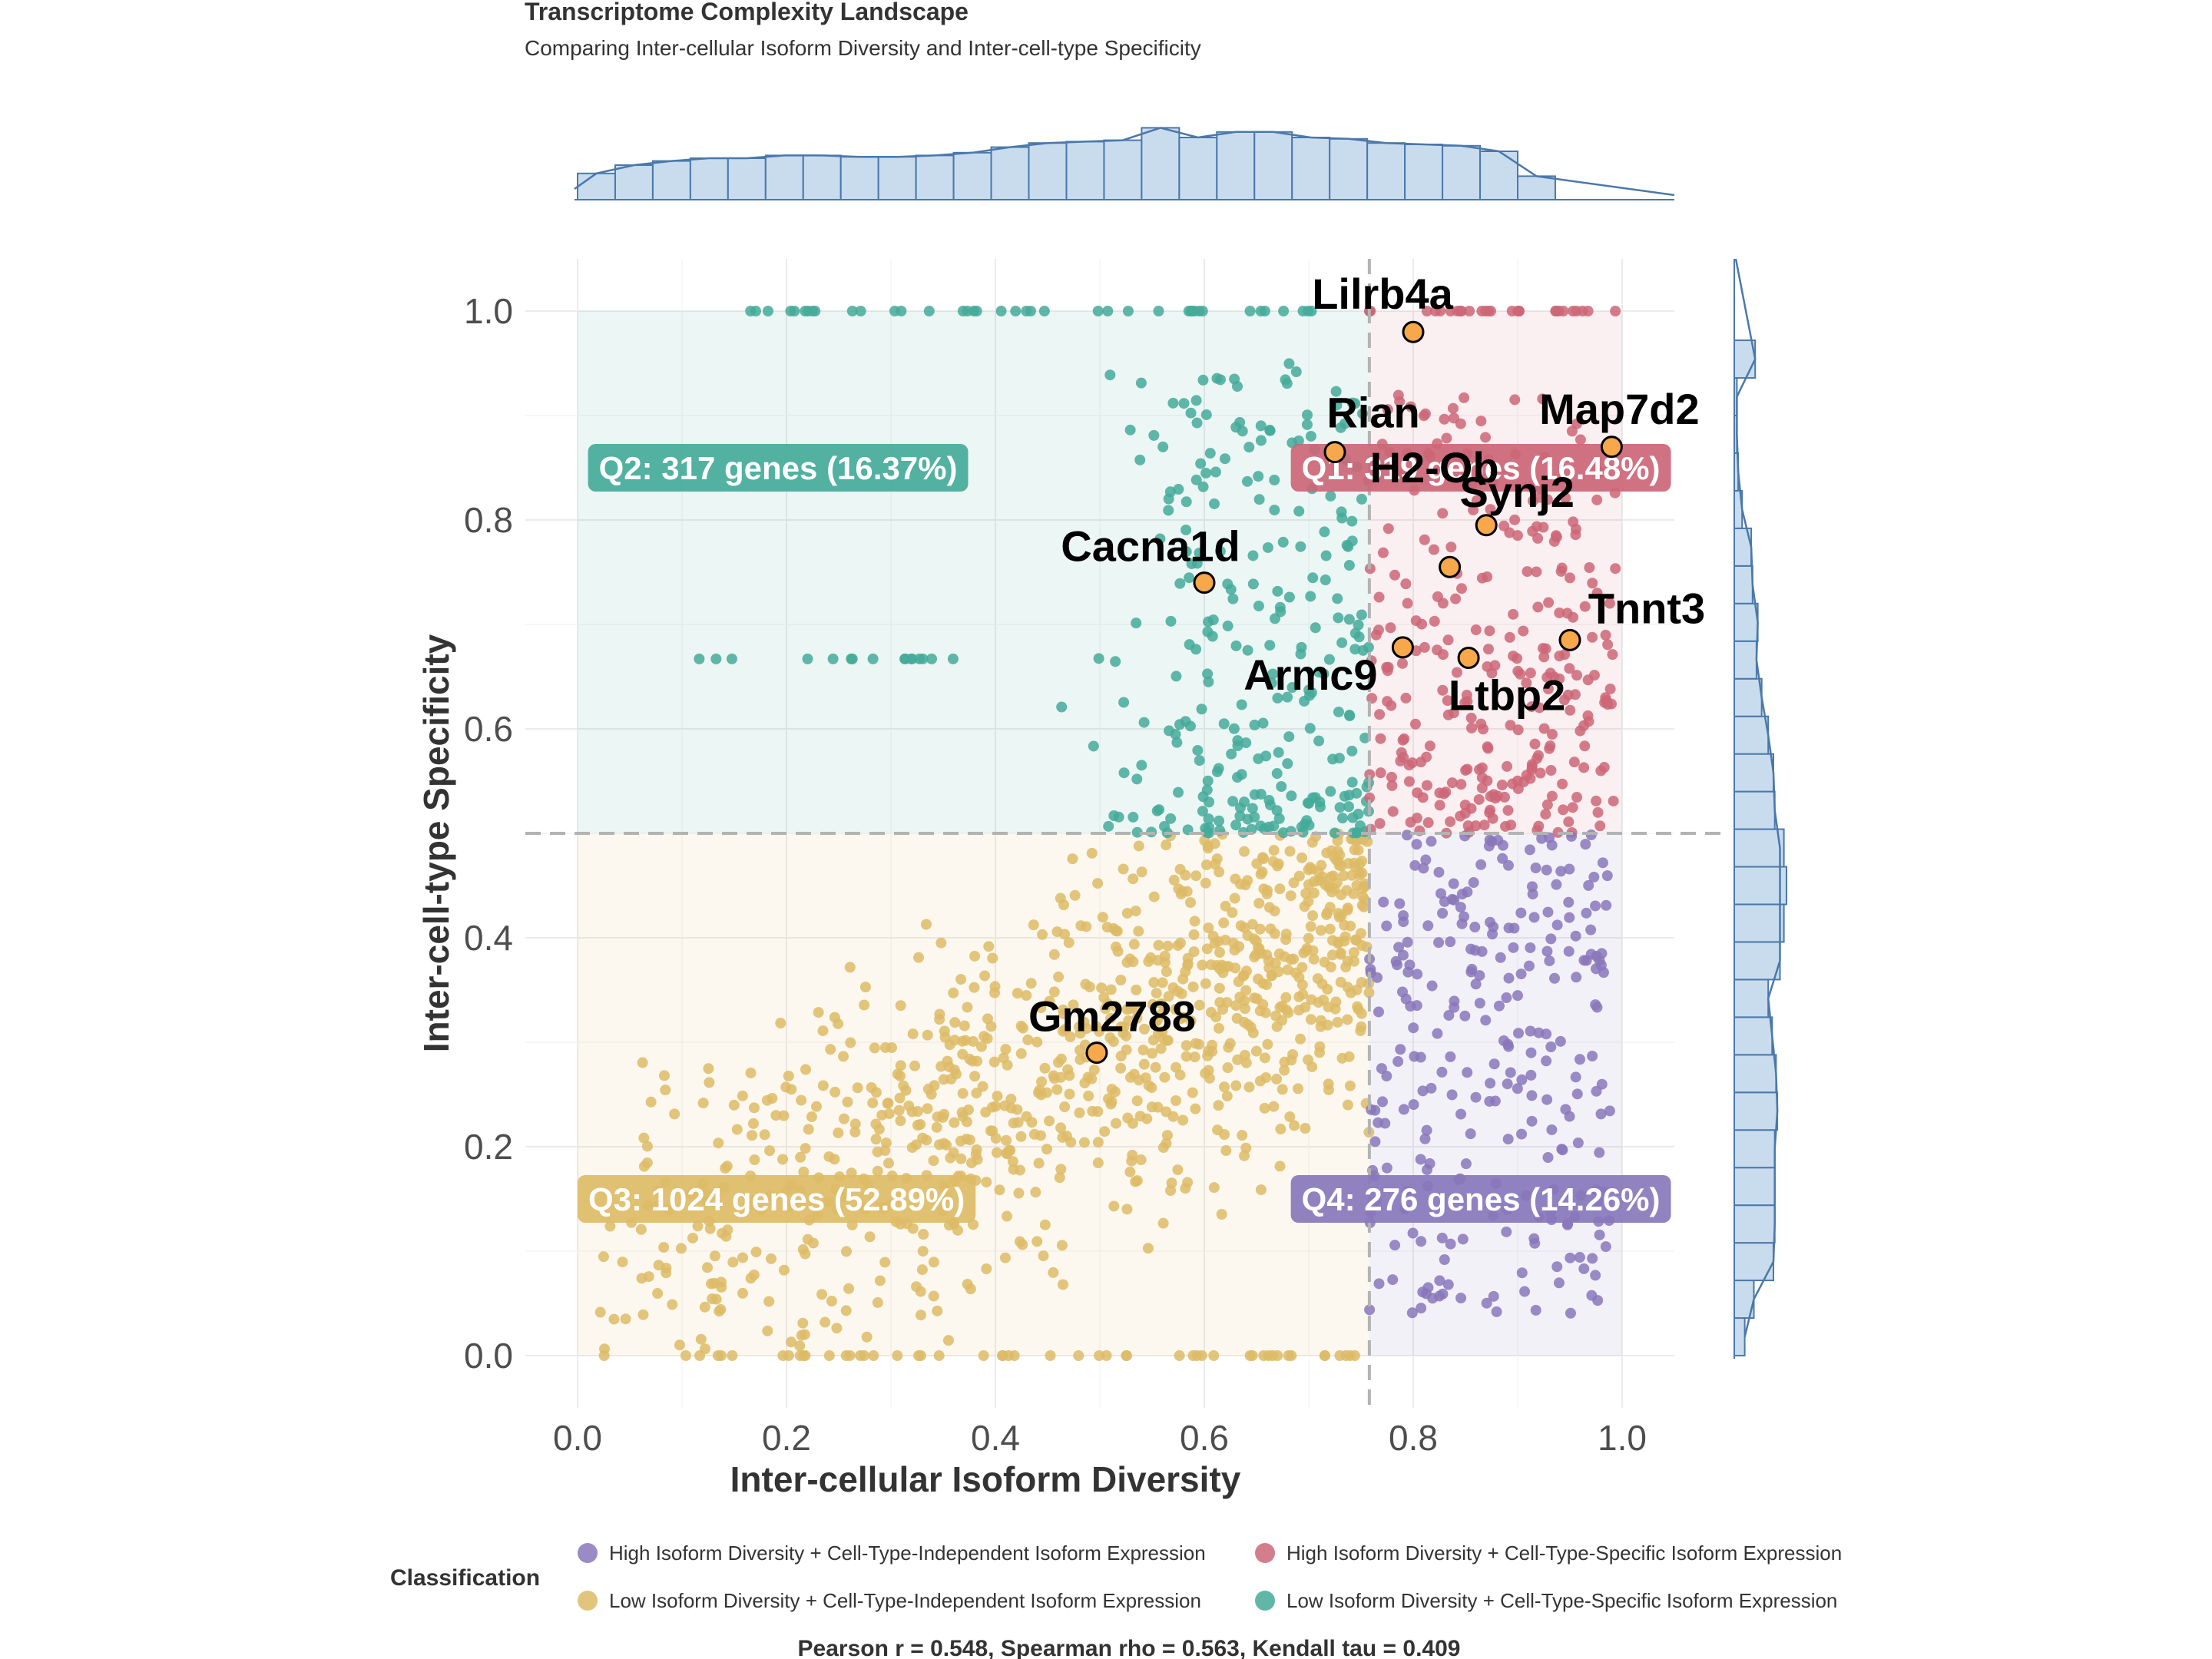  What do you see at coordinates (488, 1147) in the screenshot?
I see `y-tick-label: 0.2` at bounding box center [488, 1147].